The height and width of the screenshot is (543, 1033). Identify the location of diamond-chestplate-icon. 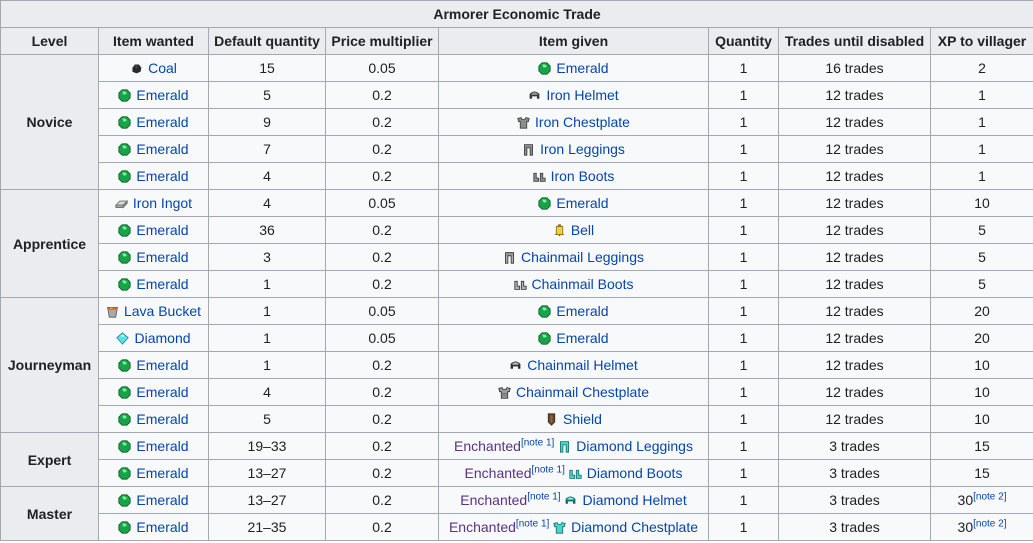
(559, 527).